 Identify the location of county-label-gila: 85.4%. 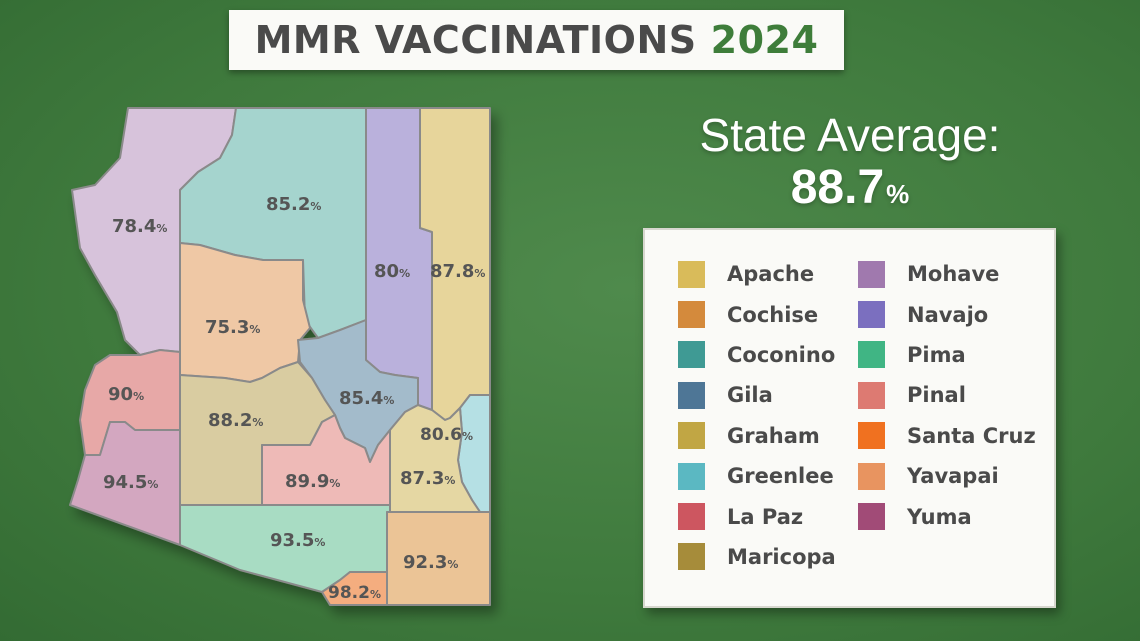
(366, 398).